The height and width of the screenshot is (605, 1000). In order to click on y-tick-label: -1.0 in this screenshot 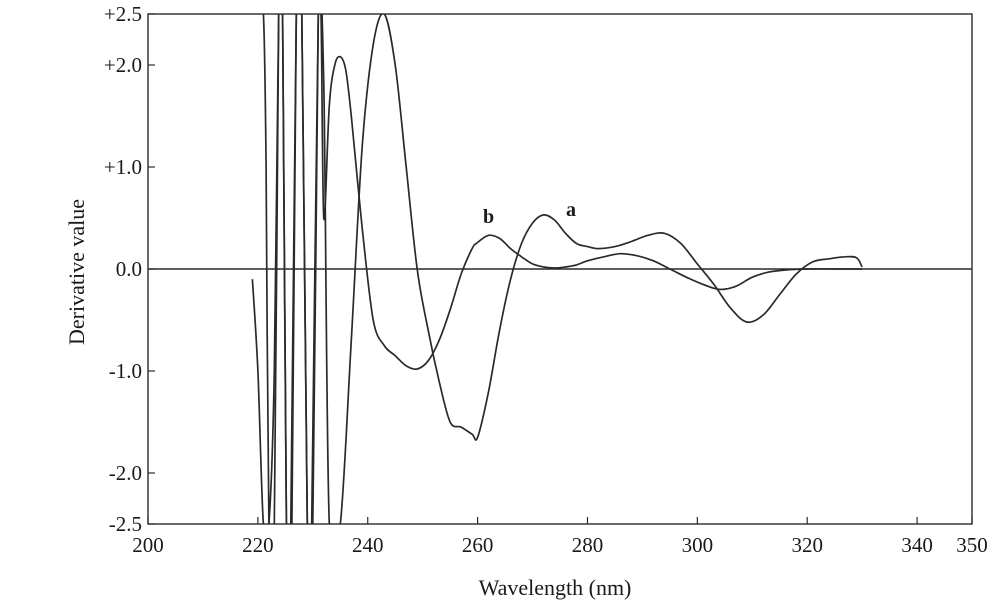, I will do `click(125, 371)`.